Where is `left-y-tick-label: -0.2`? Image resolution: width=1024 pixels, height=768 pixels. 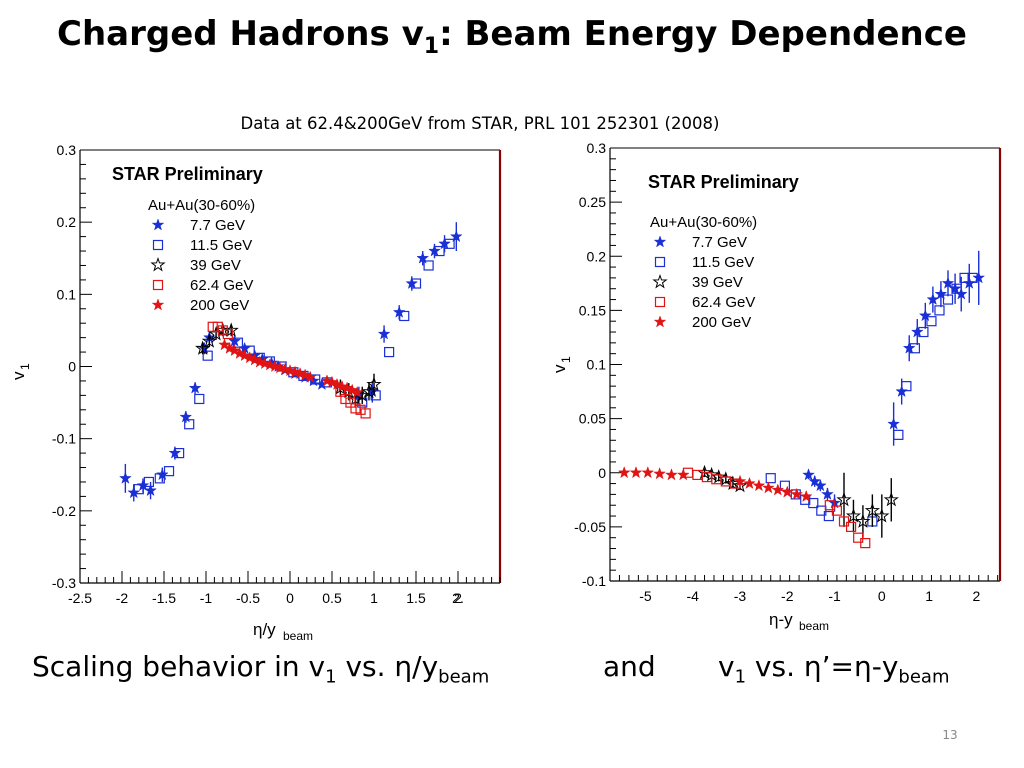 left-y-tick-label: -0.2 is located at coordinates (64, 511).